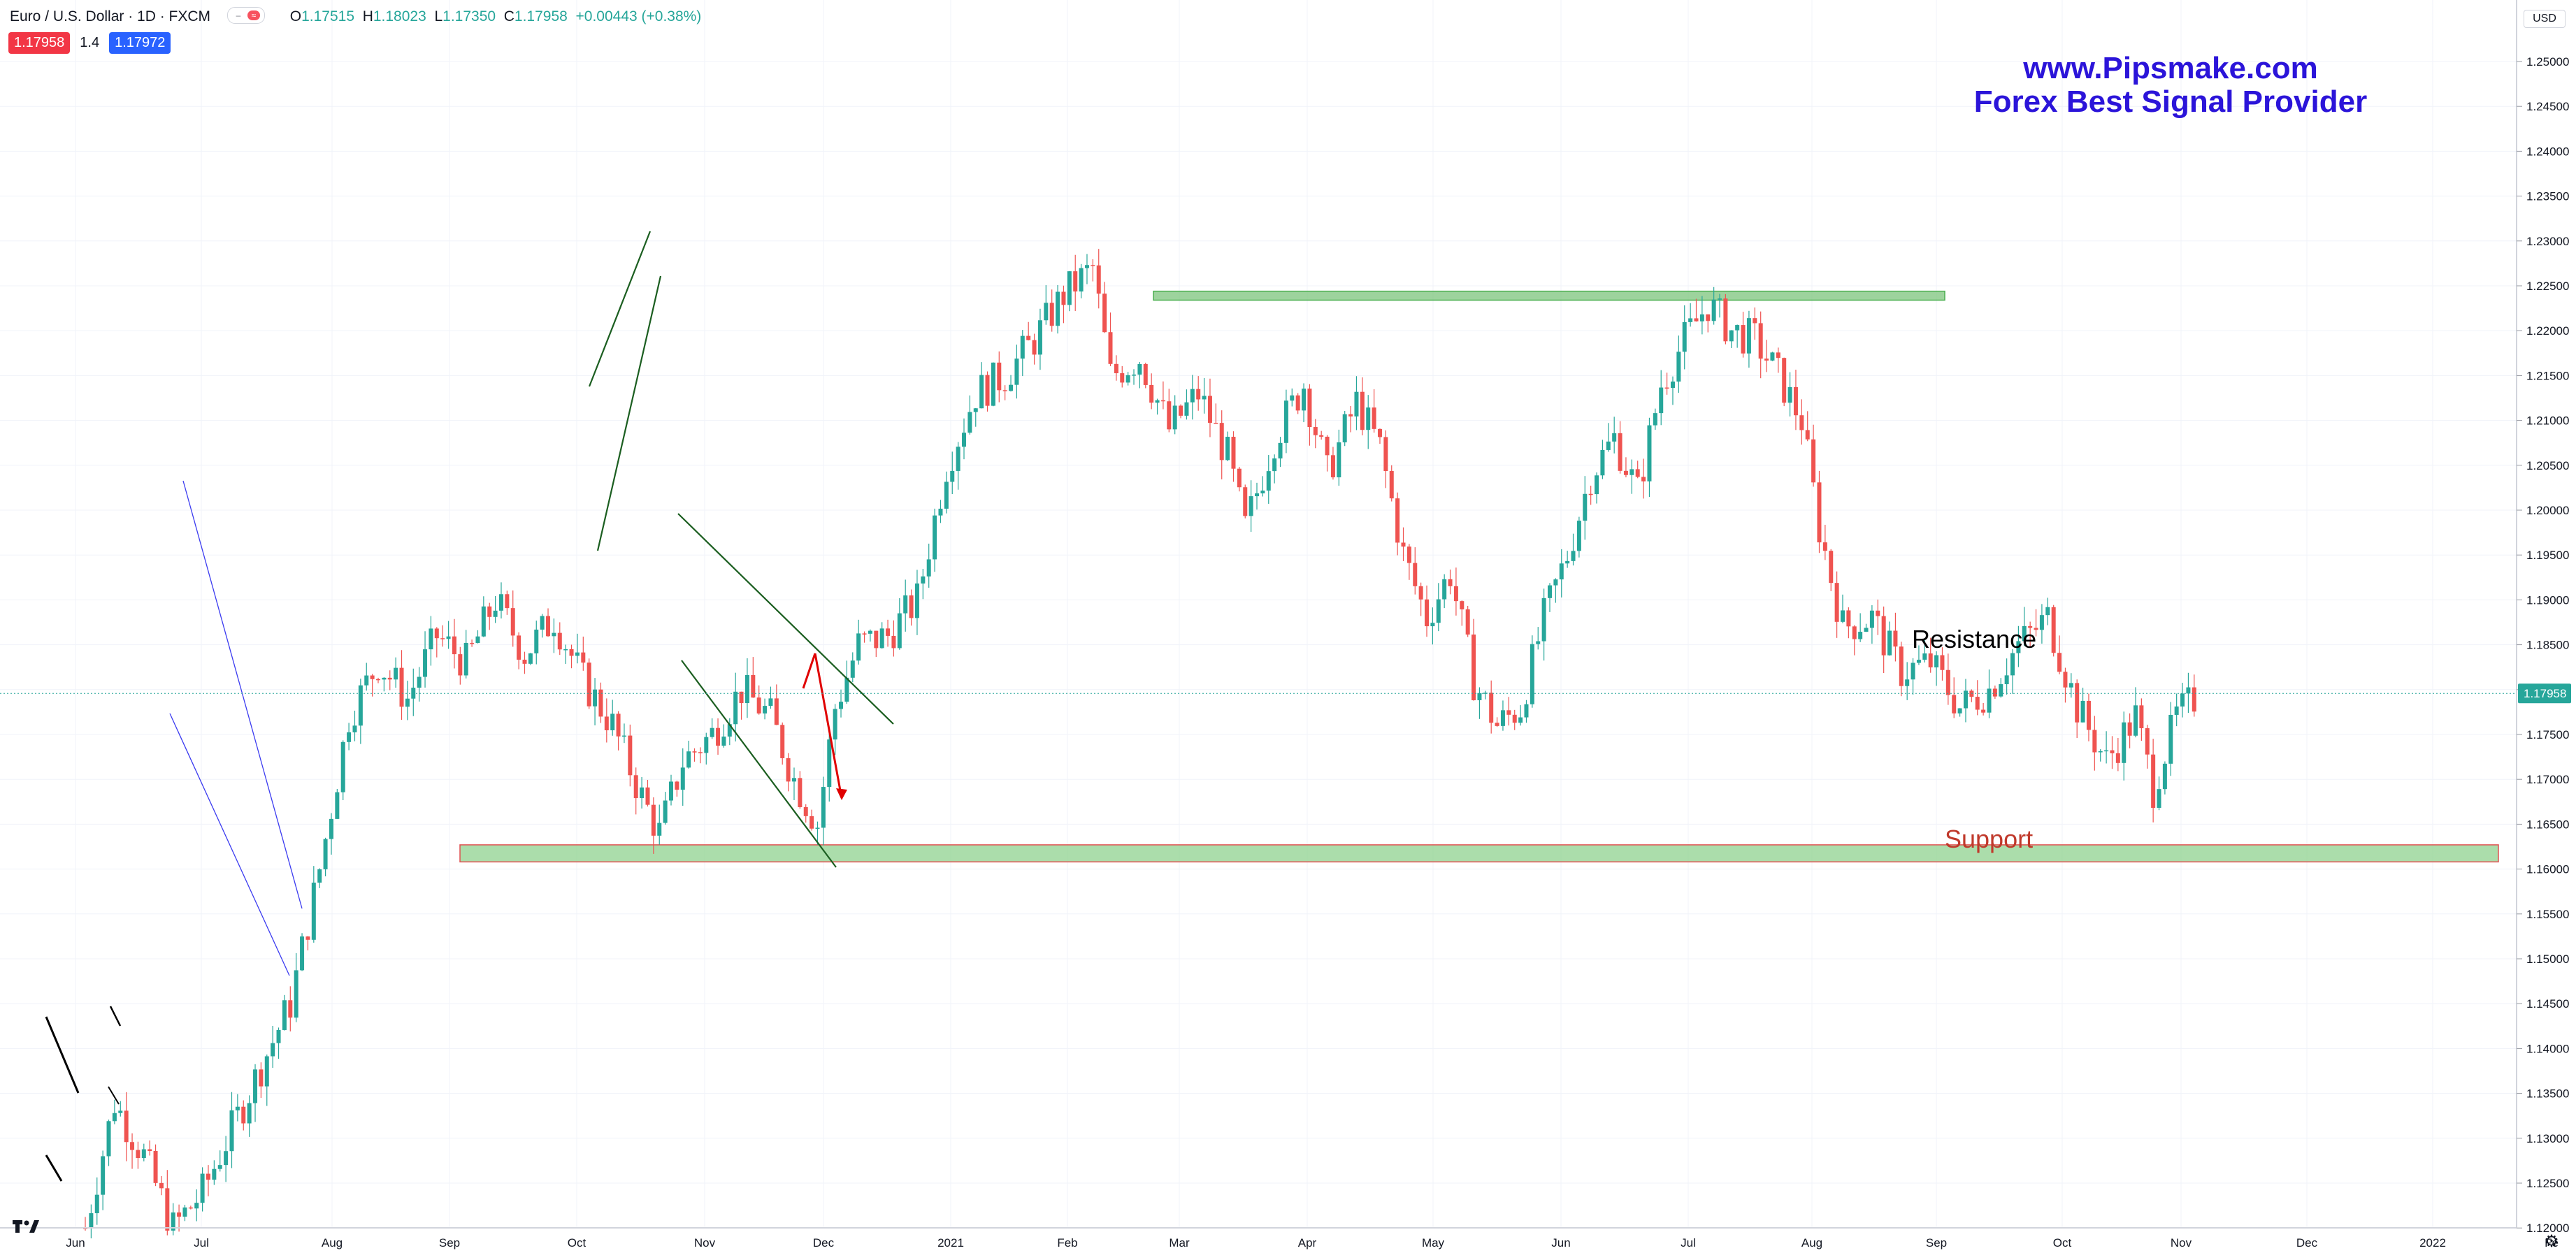  Describe the element at coordinates (2547, 196) in the screenshot. I see `price-tick-label: 1.23500` at that location.